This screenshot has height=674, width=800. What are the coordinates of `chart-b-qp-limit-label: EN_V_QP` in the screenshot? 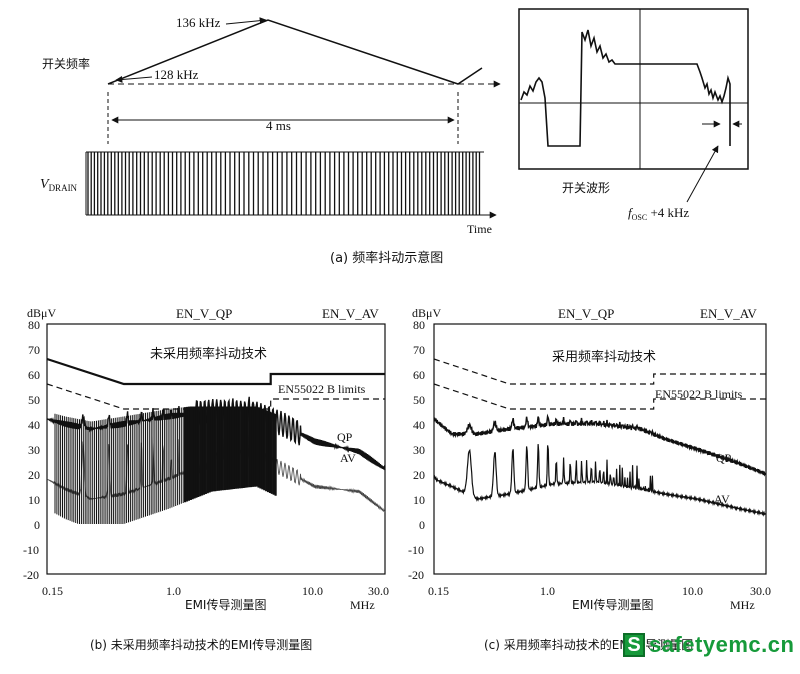 It's located at (204, 313).